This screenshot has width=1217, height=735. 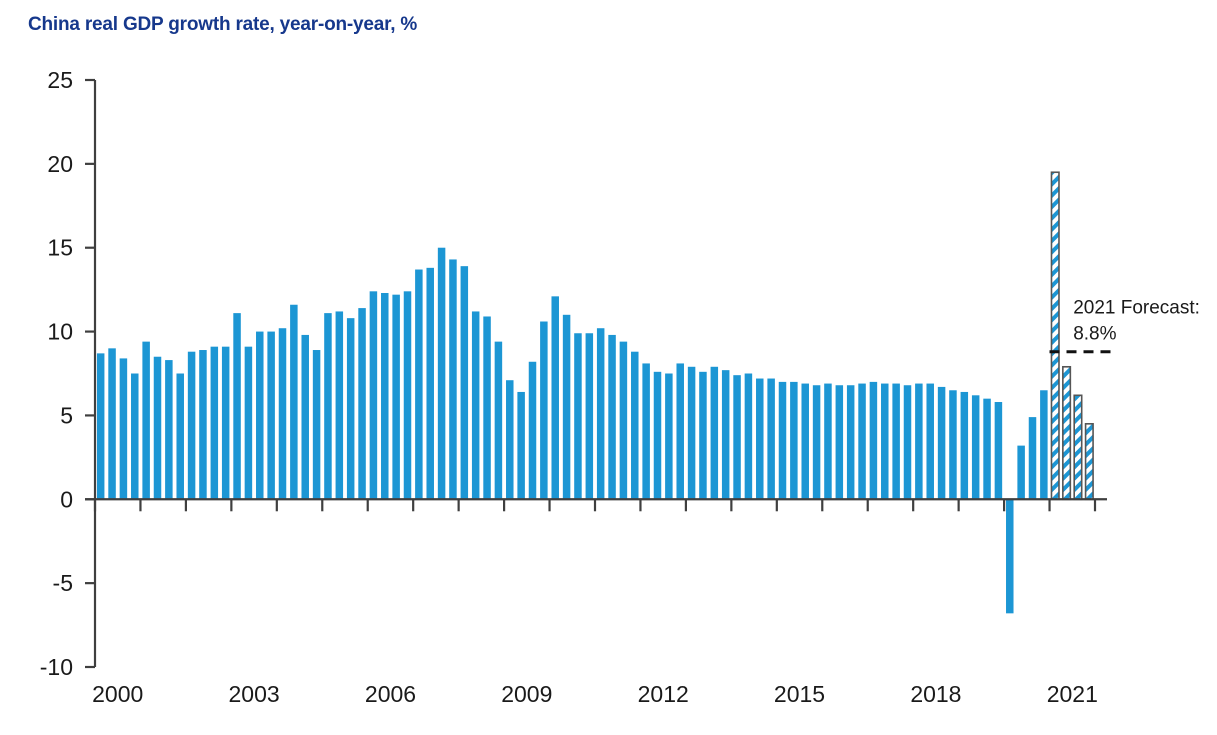 I want to click on x-tick-label: 2006, so click(x=390, y=694).